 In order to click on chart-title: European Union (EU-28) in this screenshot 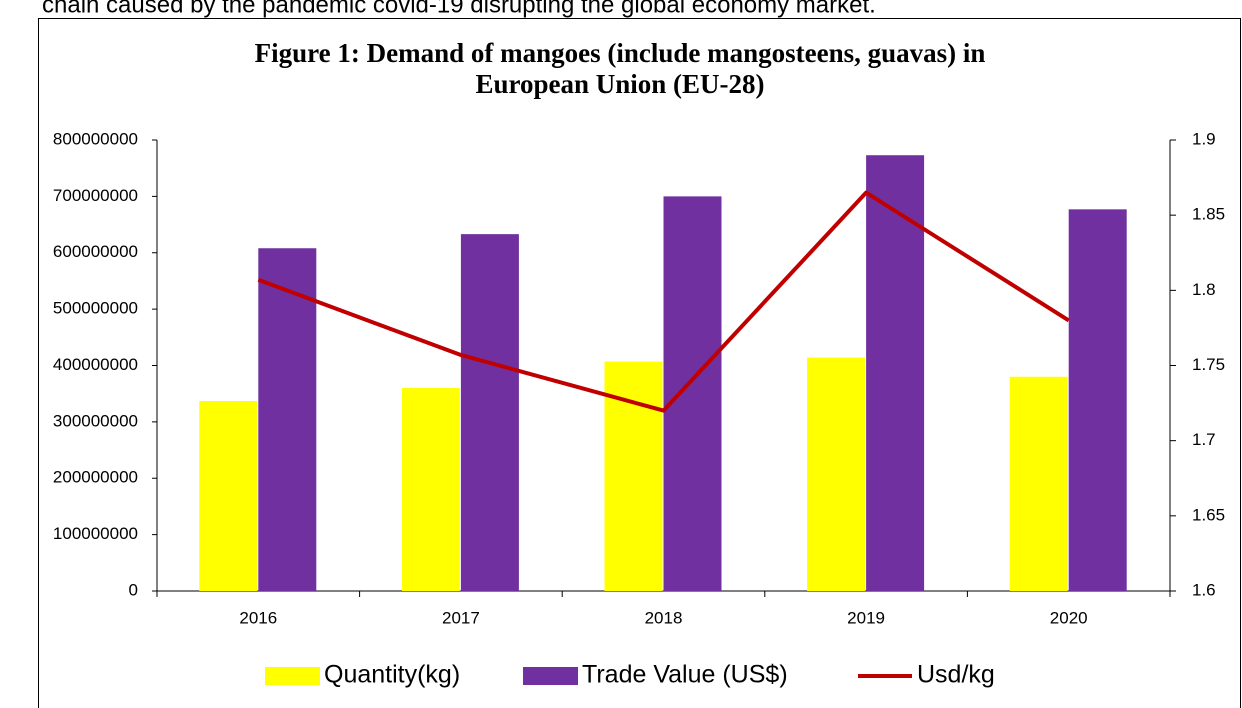, I will do `click(619, 84)`.